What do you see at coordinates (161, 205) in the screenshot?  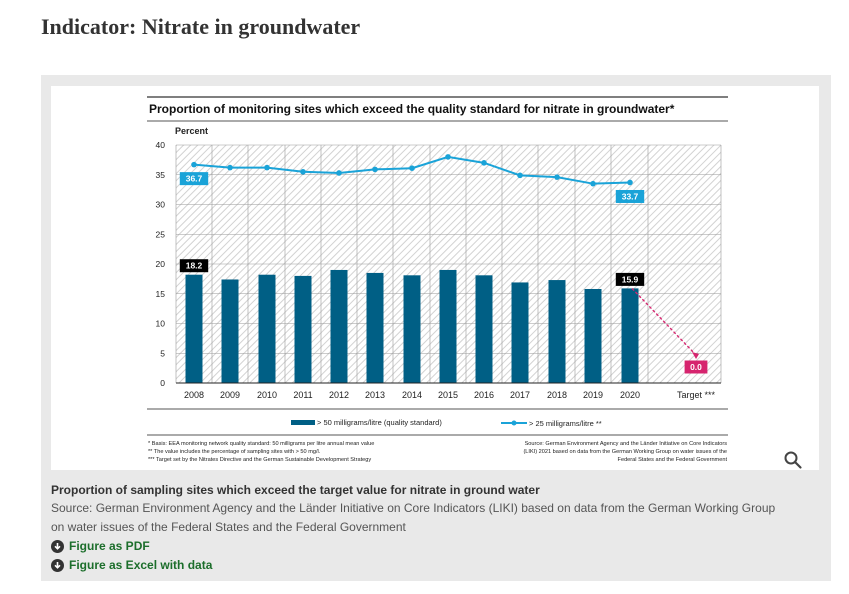 I see `y-tick-label: 30` at bounding box center [161, 205].